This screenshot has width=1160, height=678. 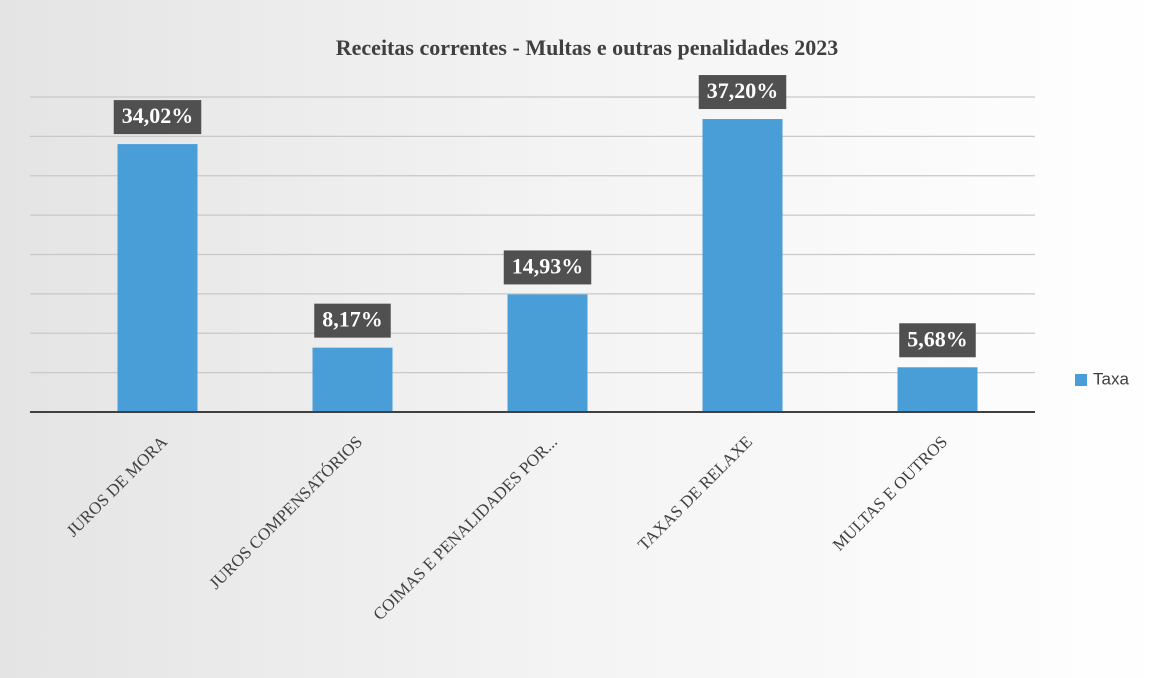 I want to click on value-label: 14,93%, so click(x=548, y=265).